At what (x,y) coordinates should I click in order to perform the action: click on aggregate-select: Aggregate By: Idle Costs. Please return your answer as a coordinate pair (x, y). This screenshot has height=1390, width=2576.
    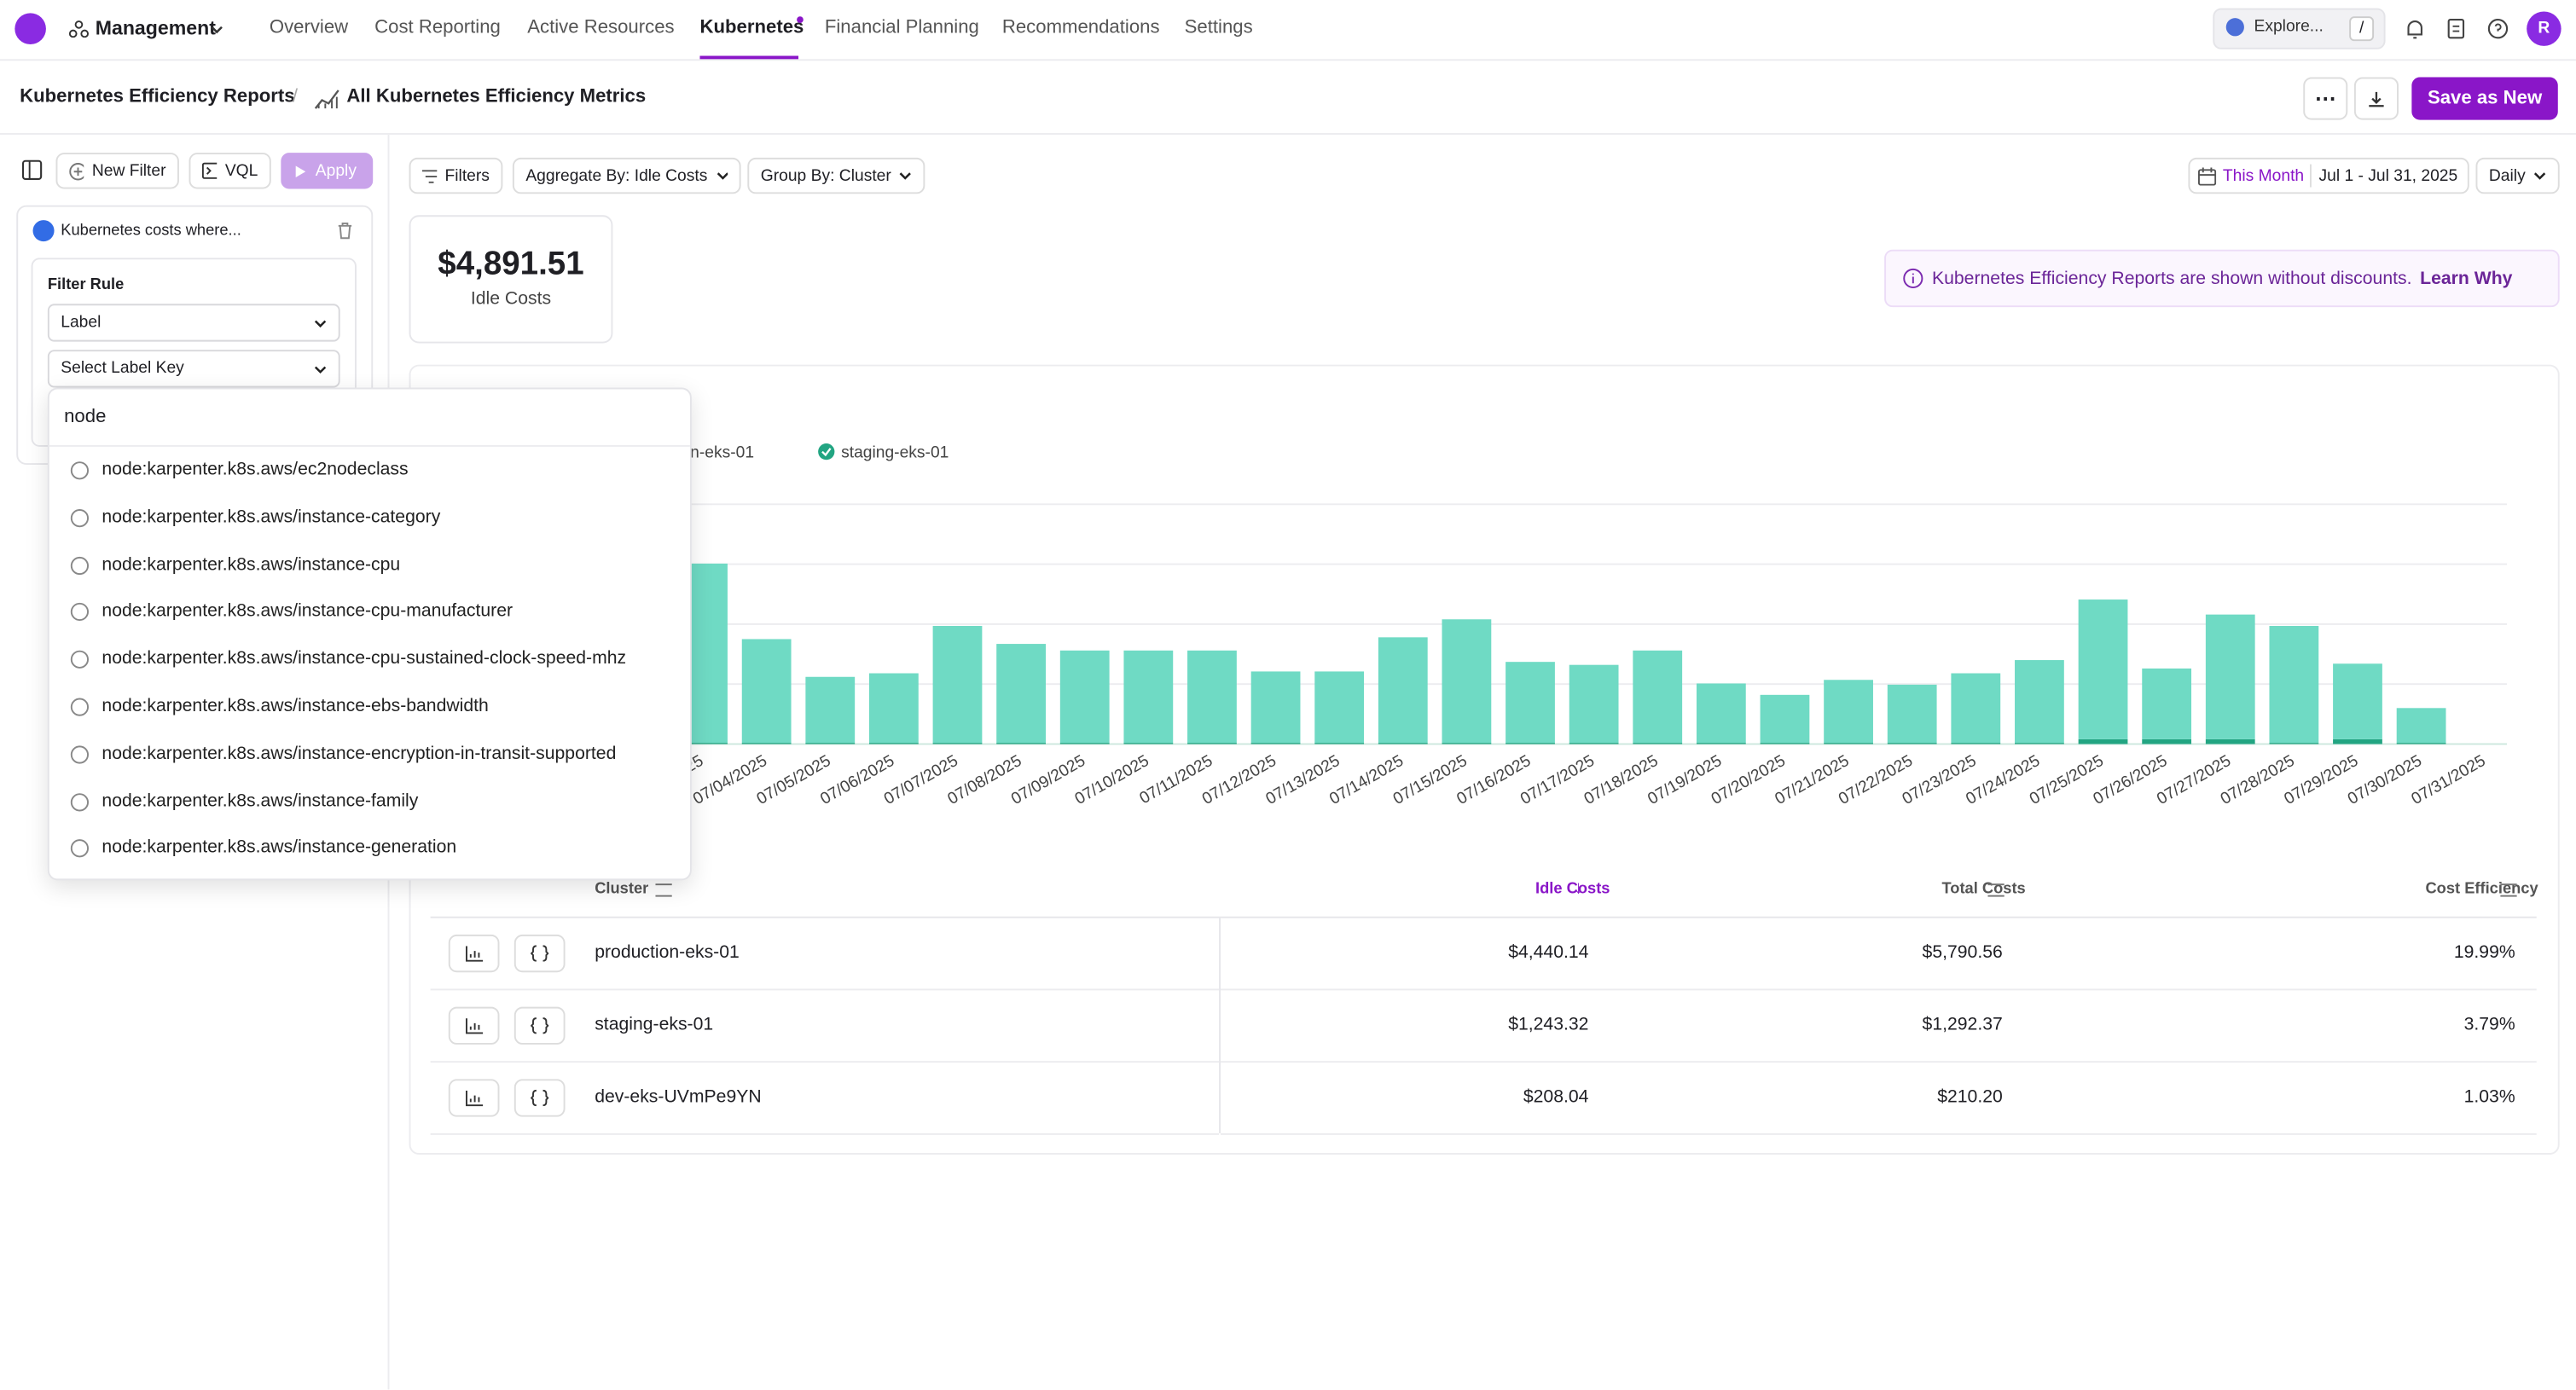
    Looking at the image, I should click on (626, 175).